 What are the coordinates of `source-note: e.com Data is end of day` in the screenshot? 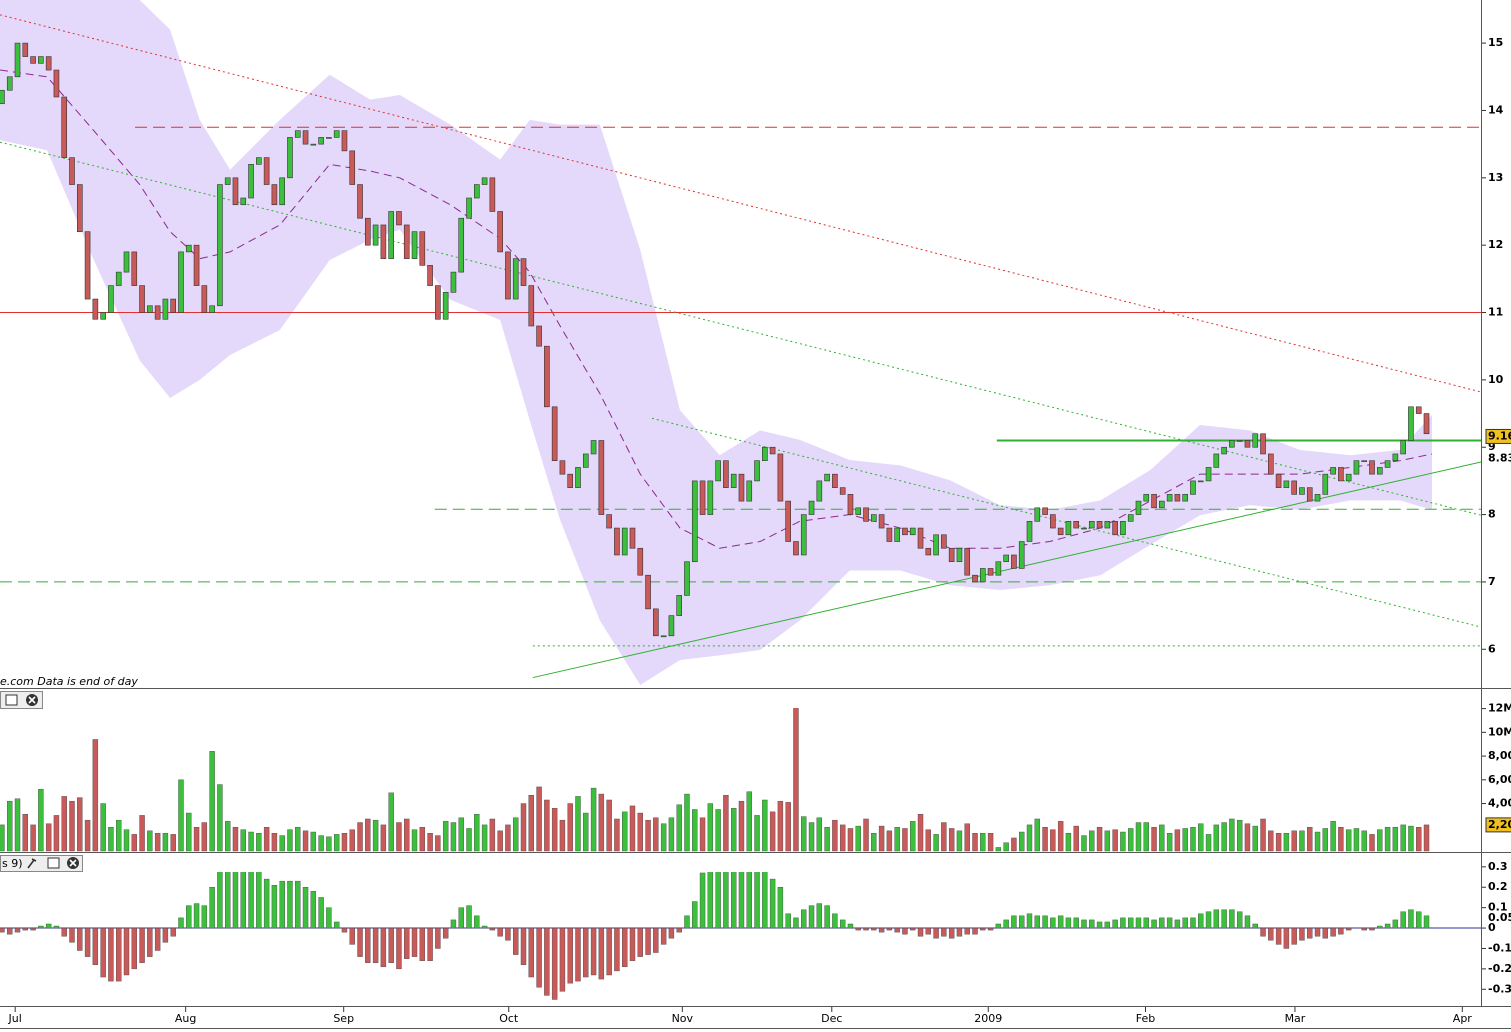 It's located at (69, 681).